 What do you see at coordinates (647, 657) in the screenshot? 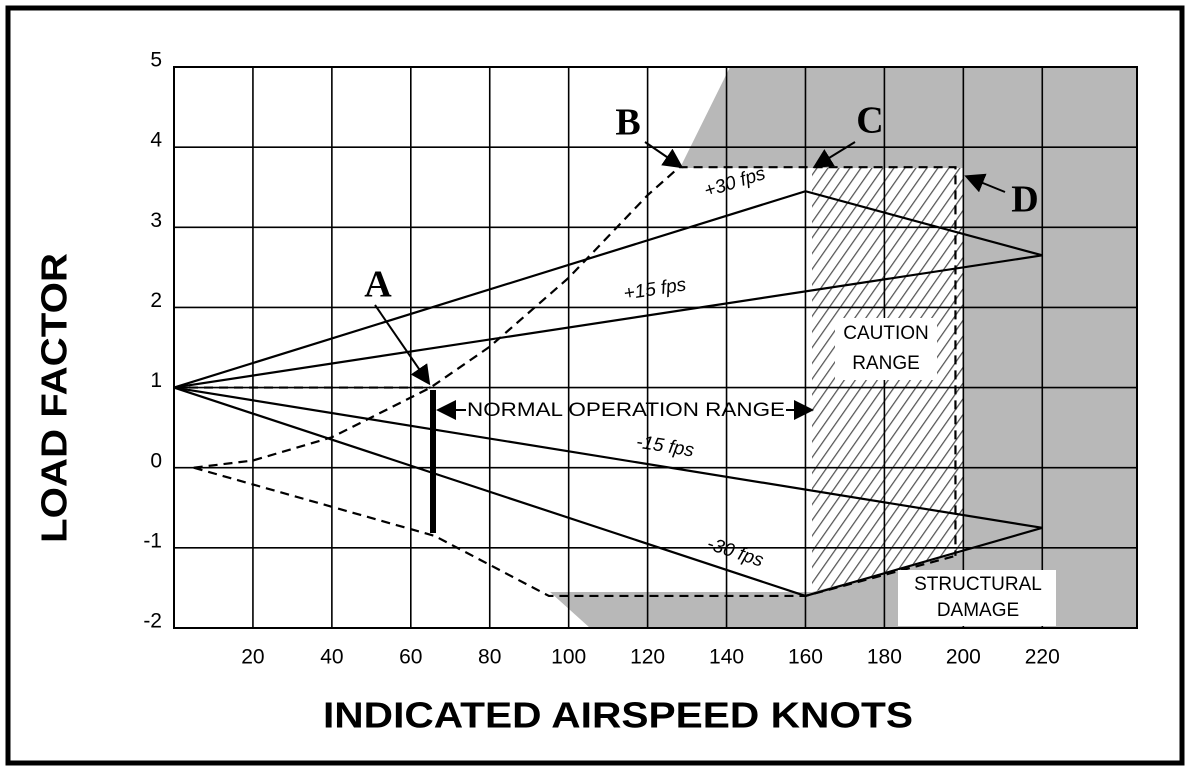
I see `x-tick-label: 120` at bounding box center [647, 657].